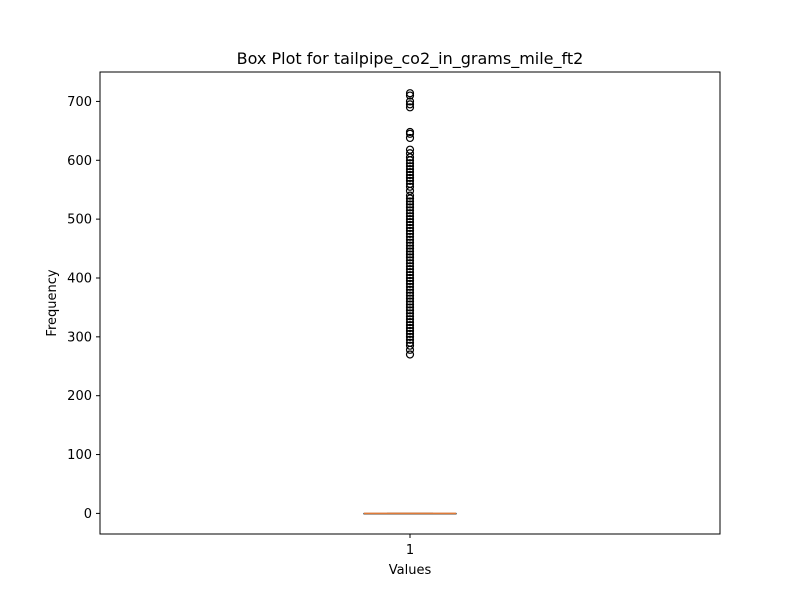 The width and height of the screenshot is (800, 604). Describe the element at coordinates (88, 514) in the screenshot. I see `y-tick-label: 0` at that location.